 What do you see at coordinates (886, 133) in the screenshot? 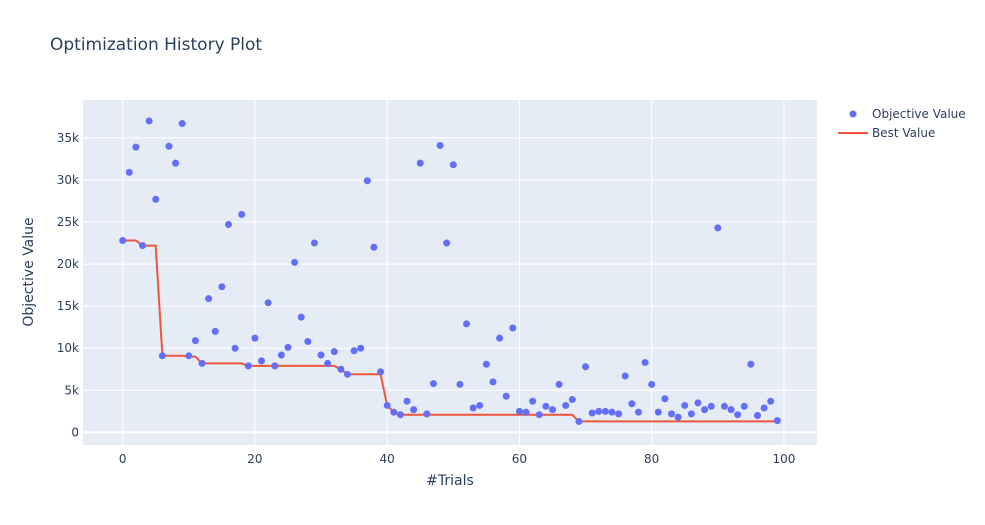
I see `legend-item-best-value: Best Value` at bounding box center [886, 133].